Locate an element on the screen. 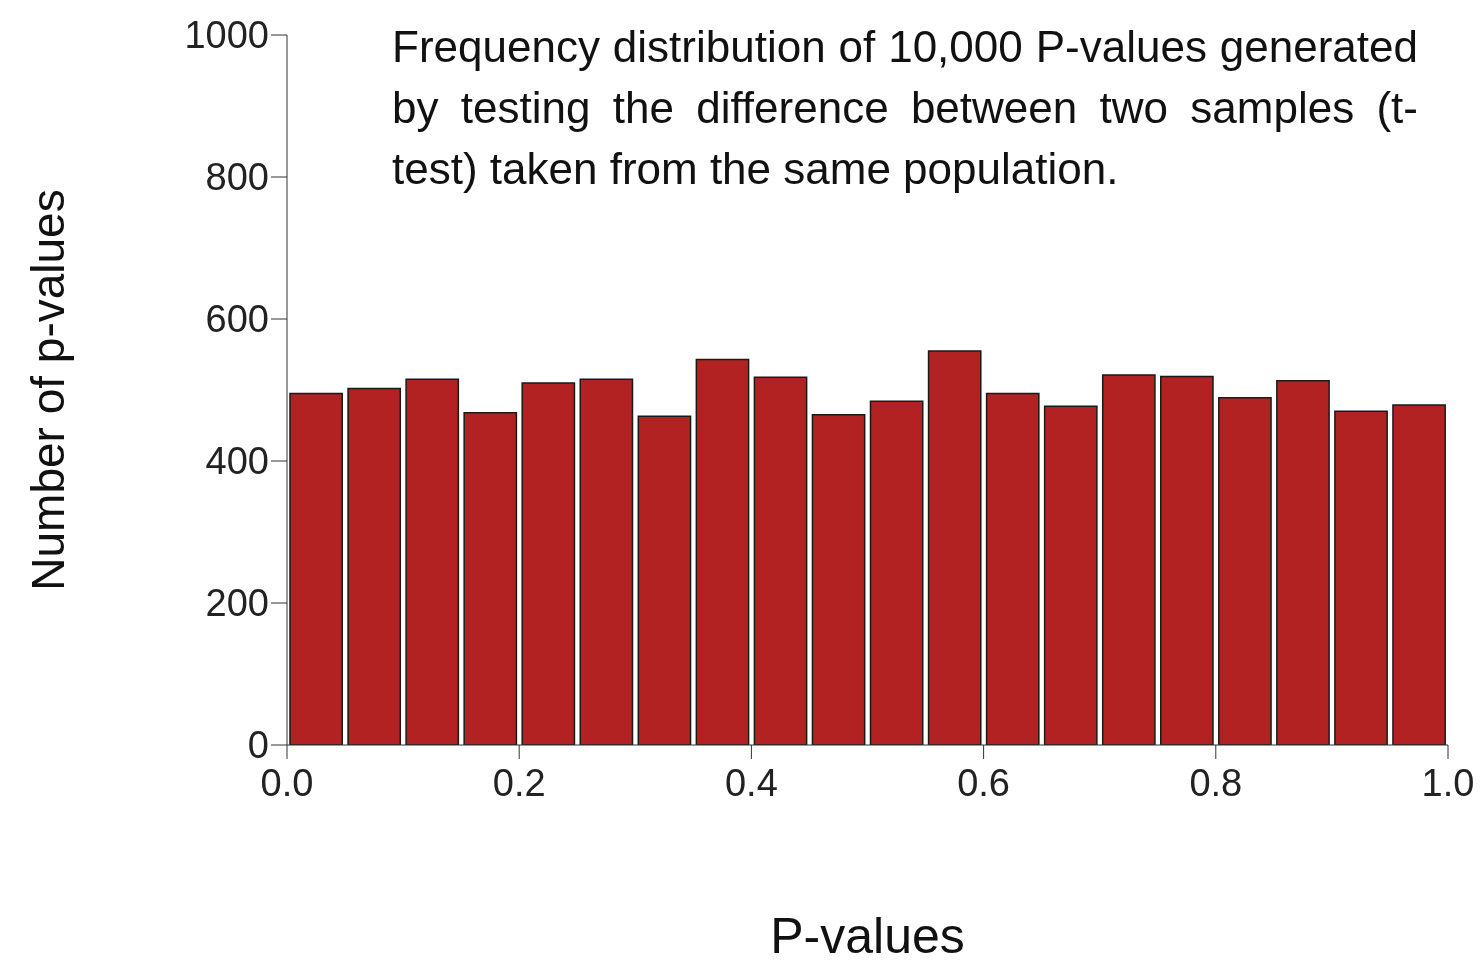  y-tick-label: 200 is located at coordinates (237, 603).